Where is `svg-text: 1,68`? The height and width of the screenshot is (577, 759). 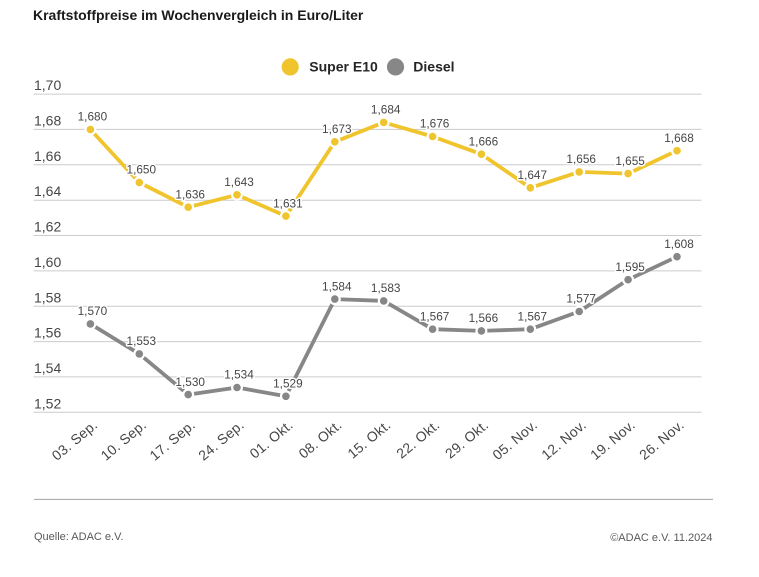
svg-text: 1,68 is located at coordinates (47, 121).